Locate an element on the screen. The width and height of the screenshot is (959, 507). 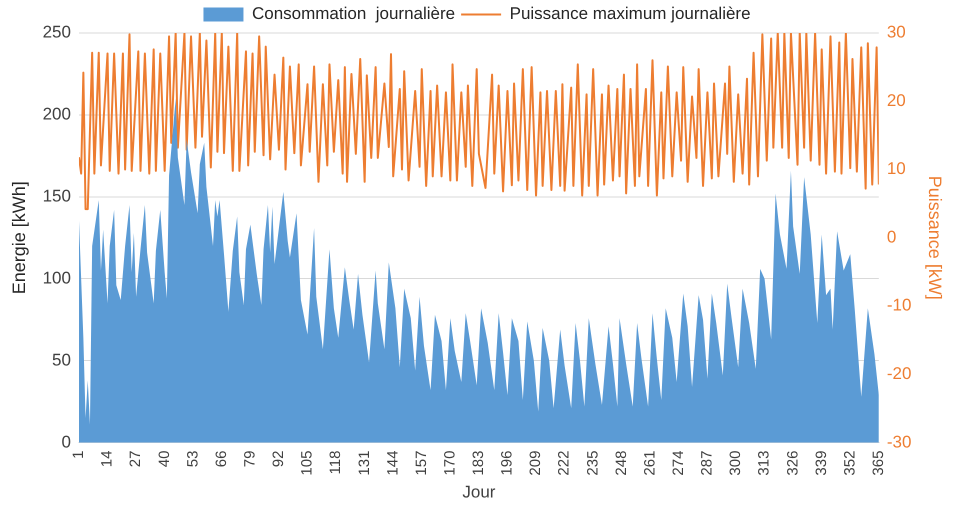
x-tick-label: 352 is located at coordinates (849, 463).